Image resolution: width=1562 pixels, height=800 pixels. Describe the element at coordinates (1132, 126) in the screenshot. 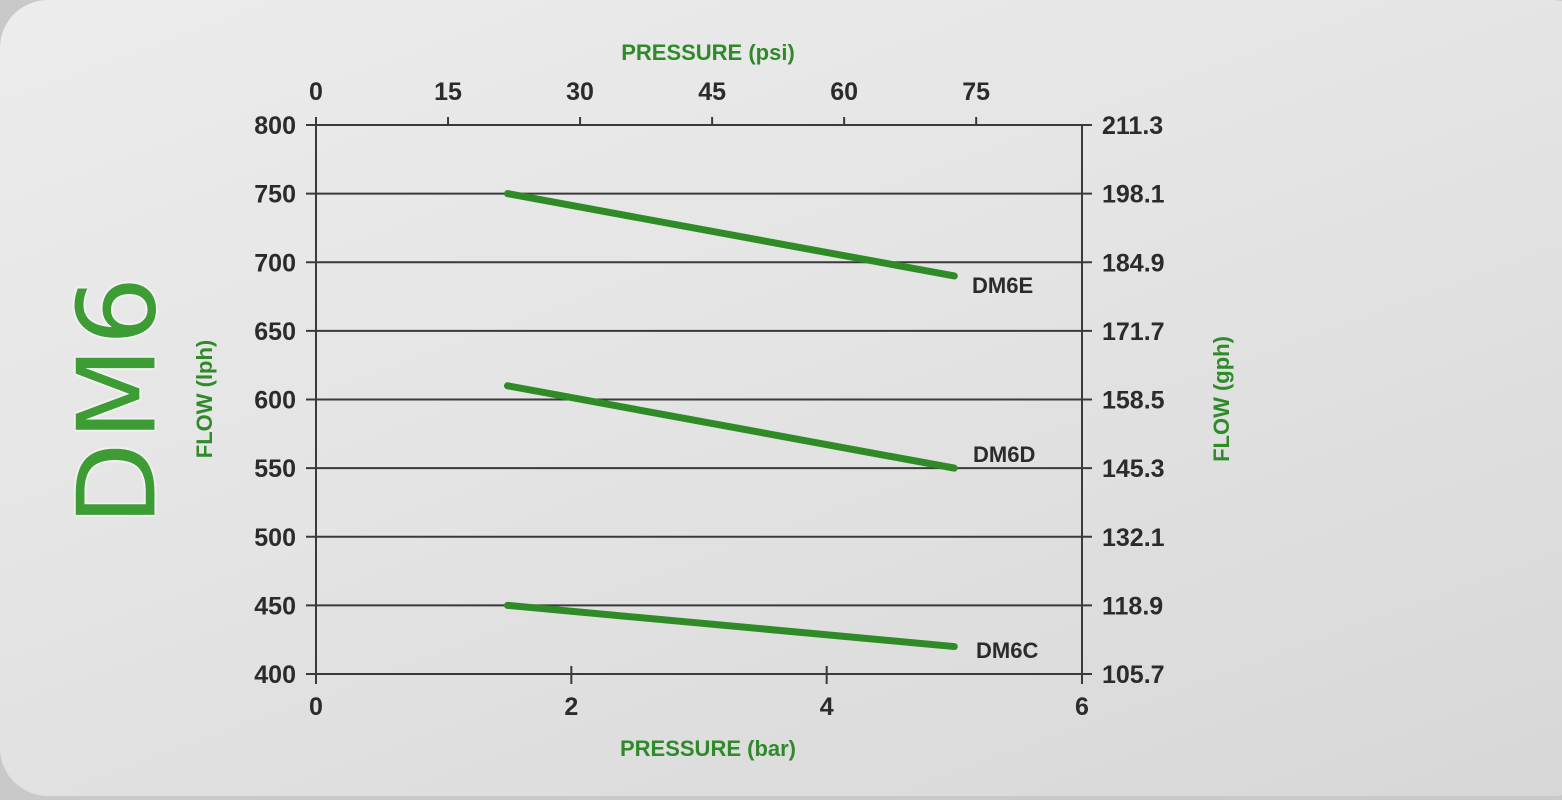

I see `right-tick-label: 211.3` at that location.